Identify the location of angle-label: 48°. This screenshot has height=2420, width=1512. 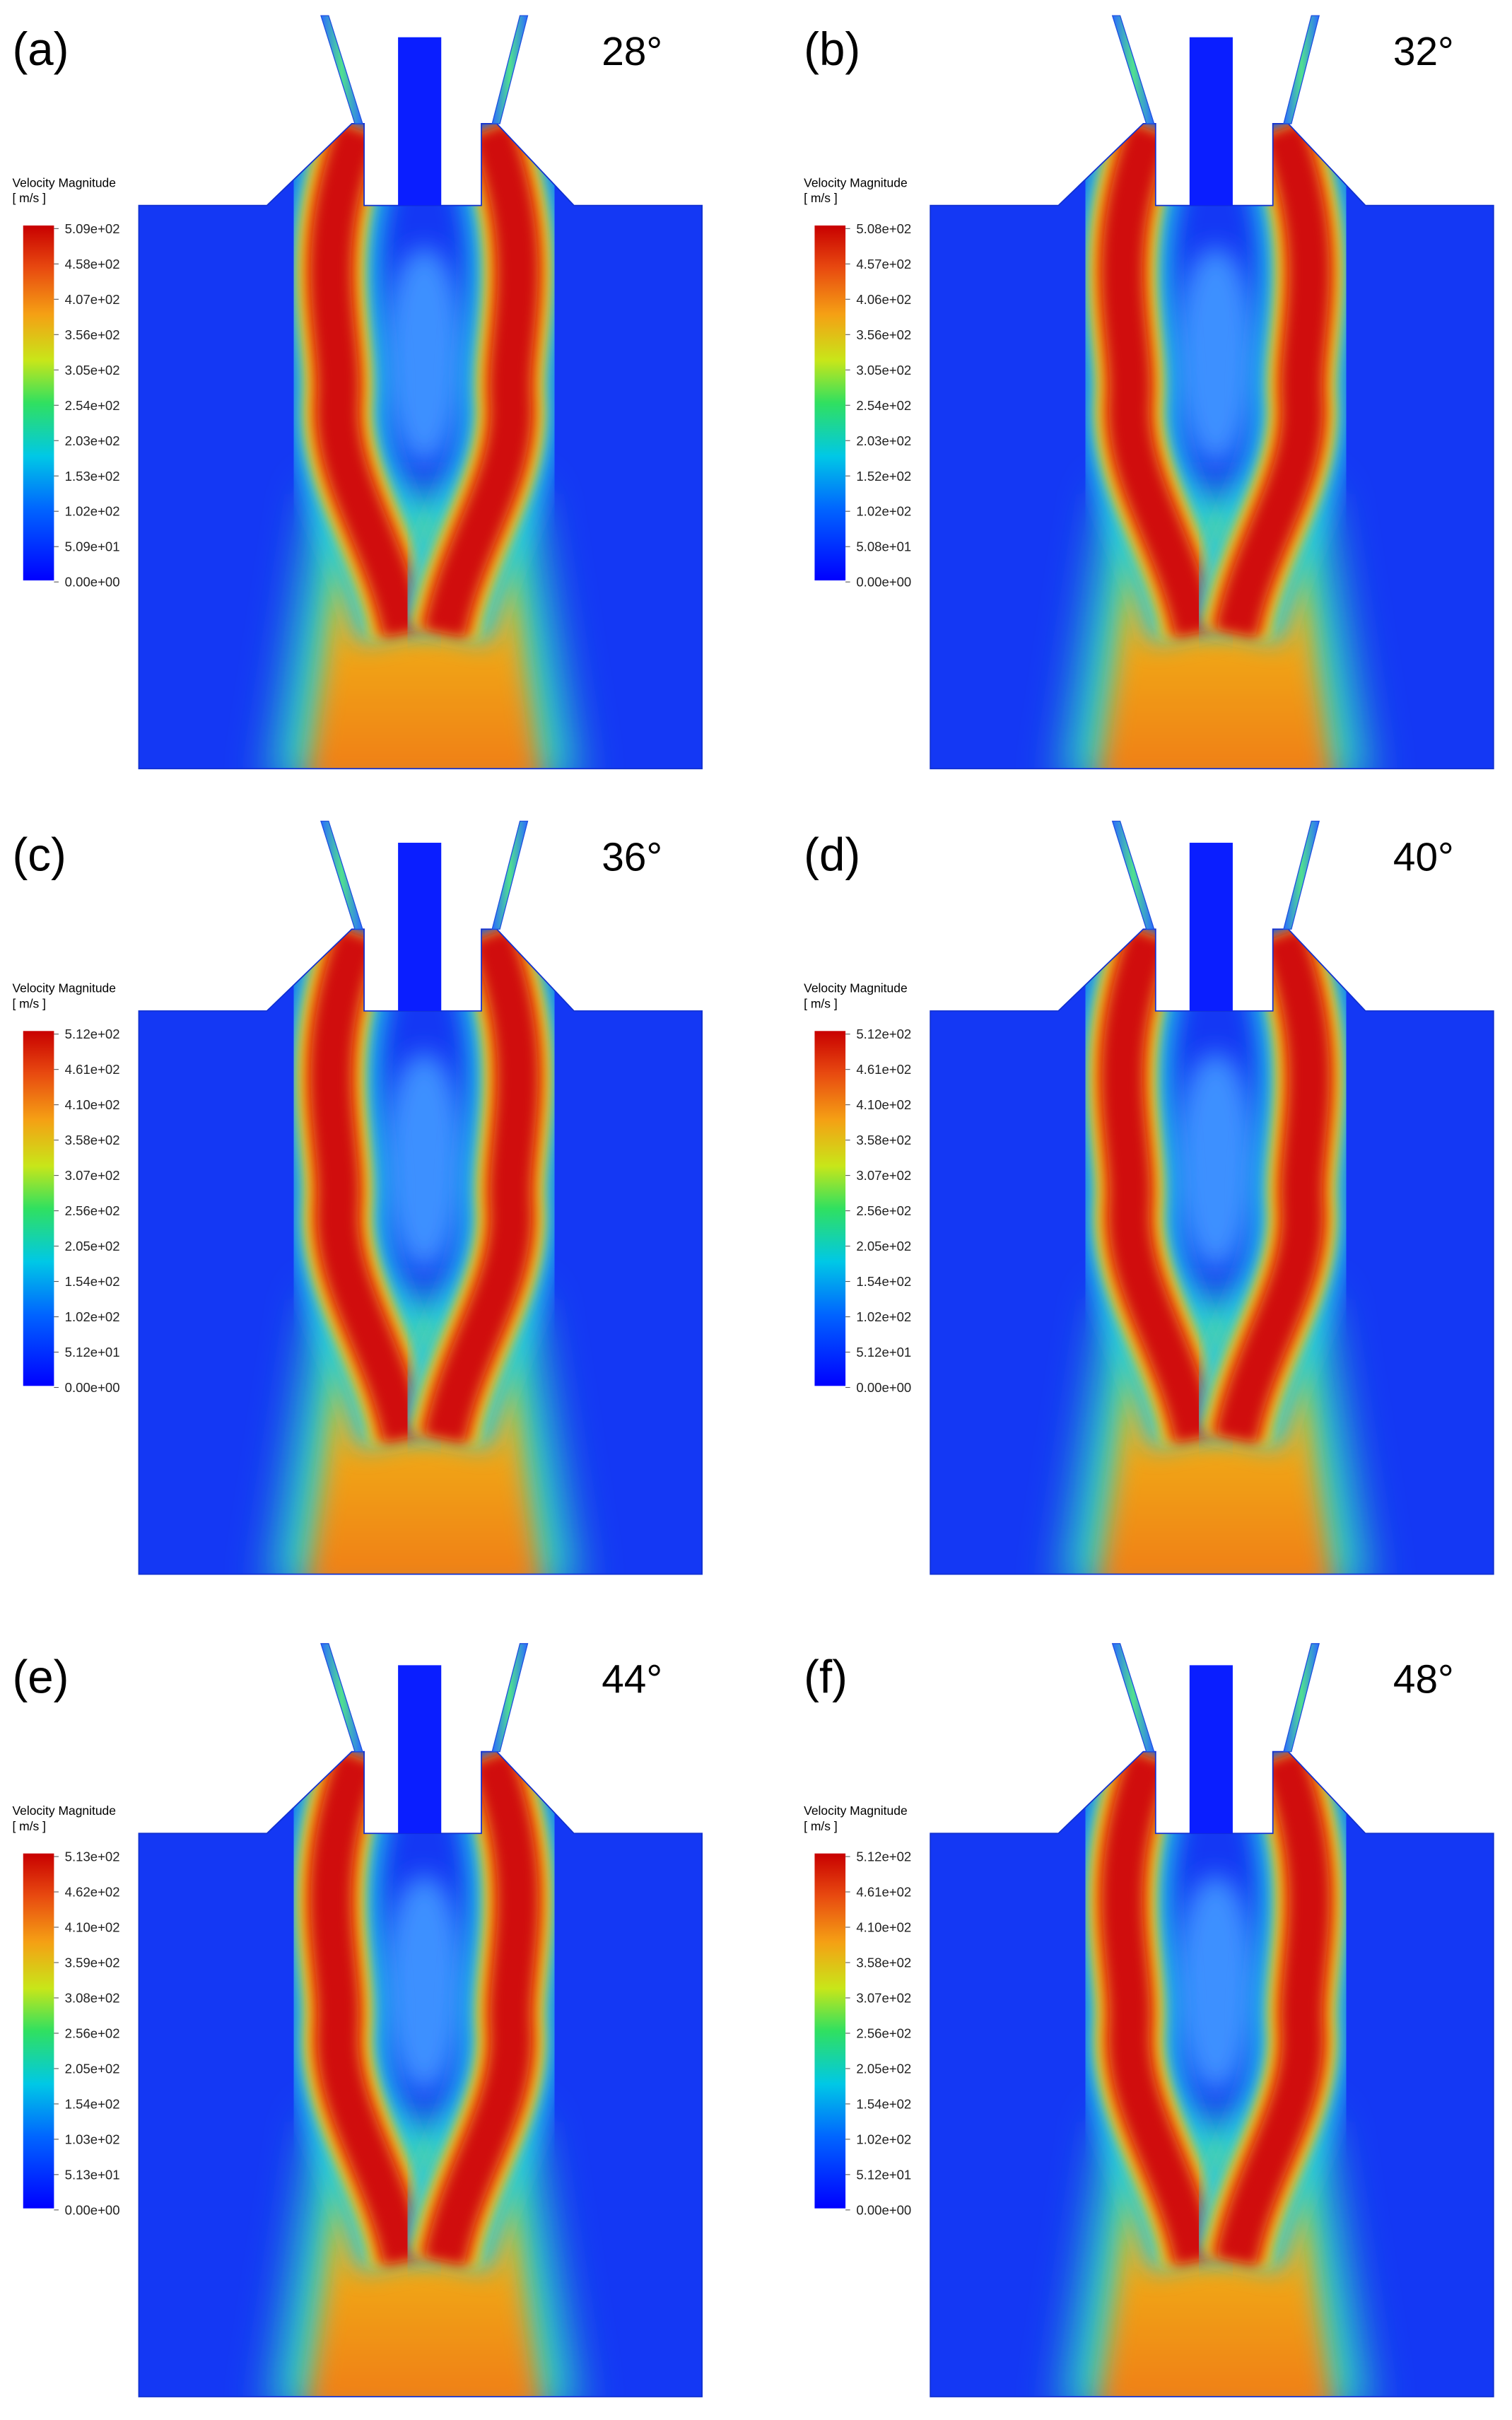
(1423, 1680).